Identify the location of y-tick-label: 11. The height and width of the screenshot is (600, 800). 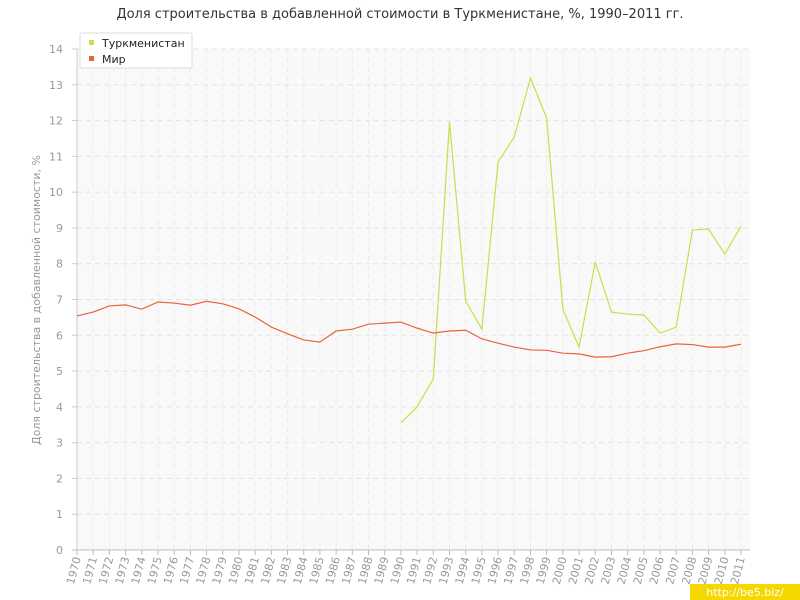
(56, 156).